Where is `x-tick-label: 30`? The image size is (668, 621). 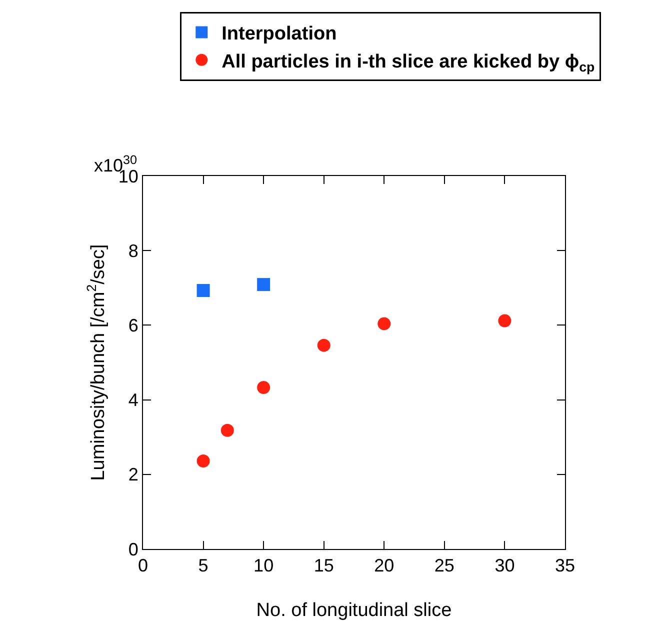 x-tick-label: 30 is located at coordinates (504, 566).